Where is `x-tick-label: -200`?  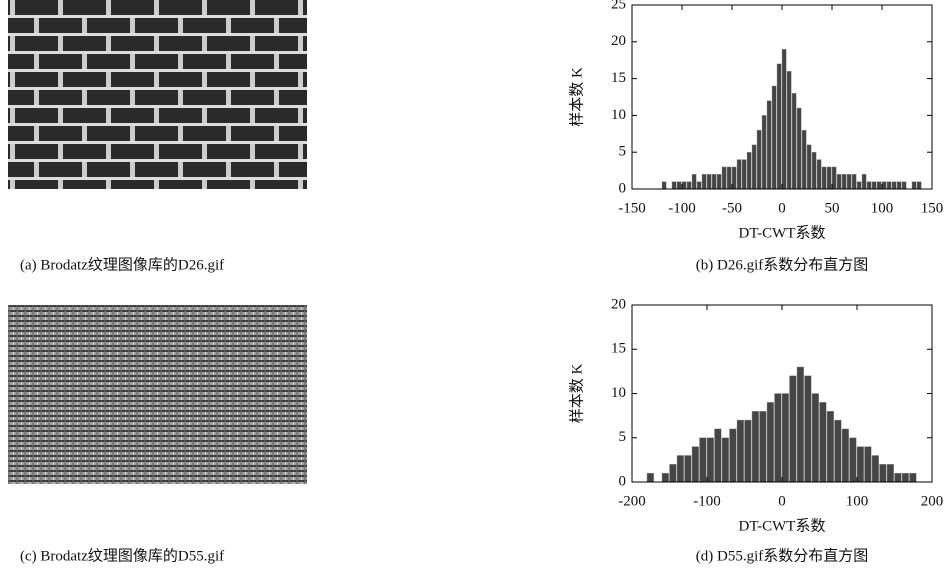 x-tick-label: -200 is located at coordinates (632, 501).